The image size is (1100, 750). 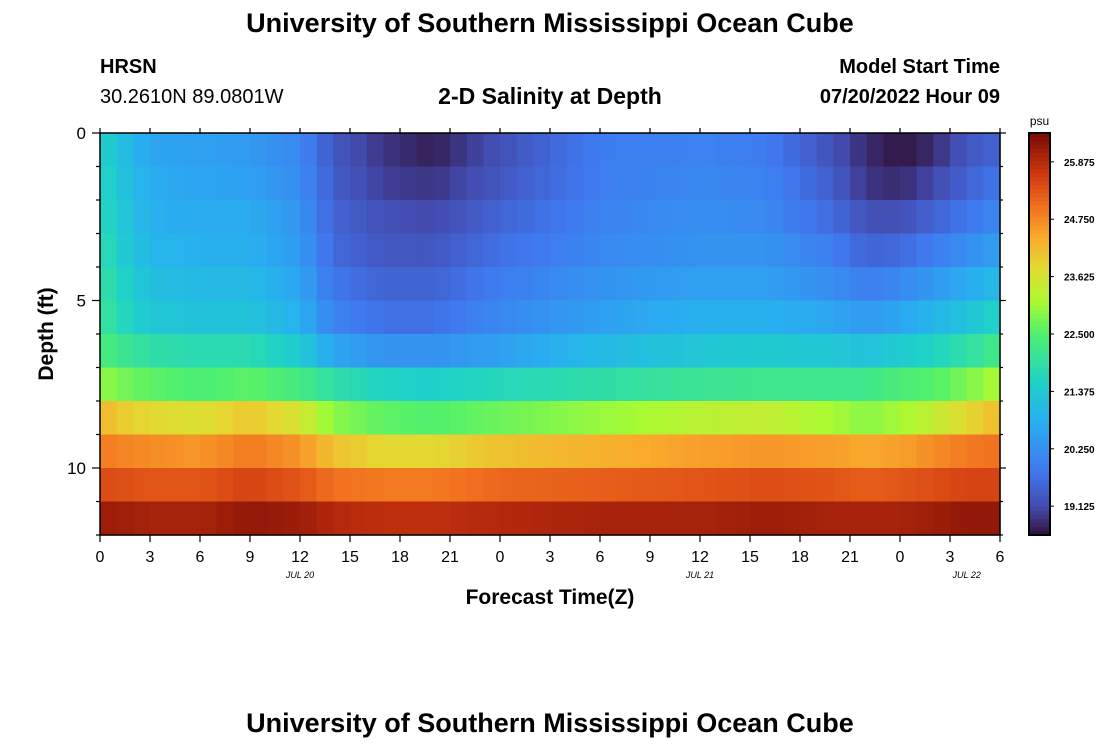 I want to click on colorbar-tick-label: 20.250, so click(x=1079, y=450).